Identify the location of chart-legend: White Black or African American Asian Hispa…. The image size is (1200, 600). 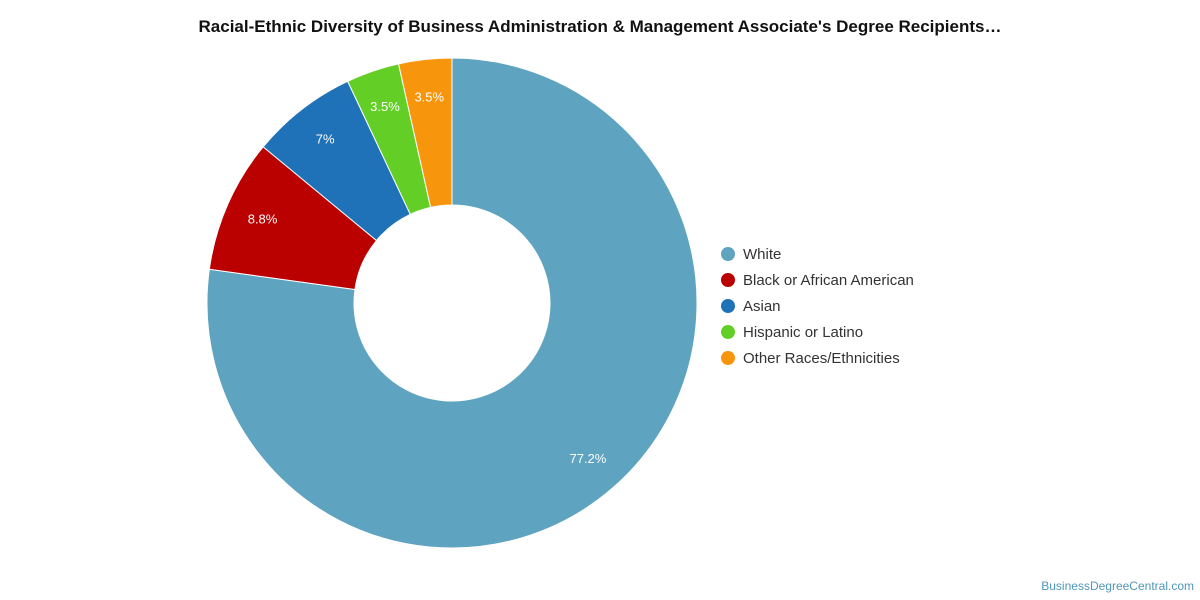
(817, 306).